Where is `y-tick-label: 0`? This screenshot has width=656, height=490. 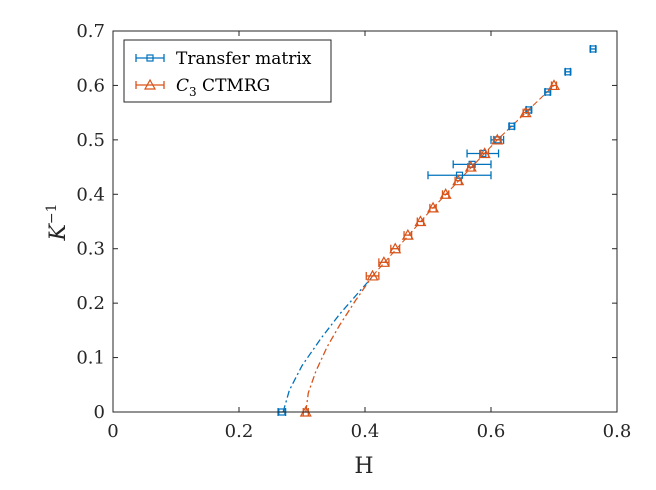 y-tick-label: 0 is located at coordinates (99, 412).